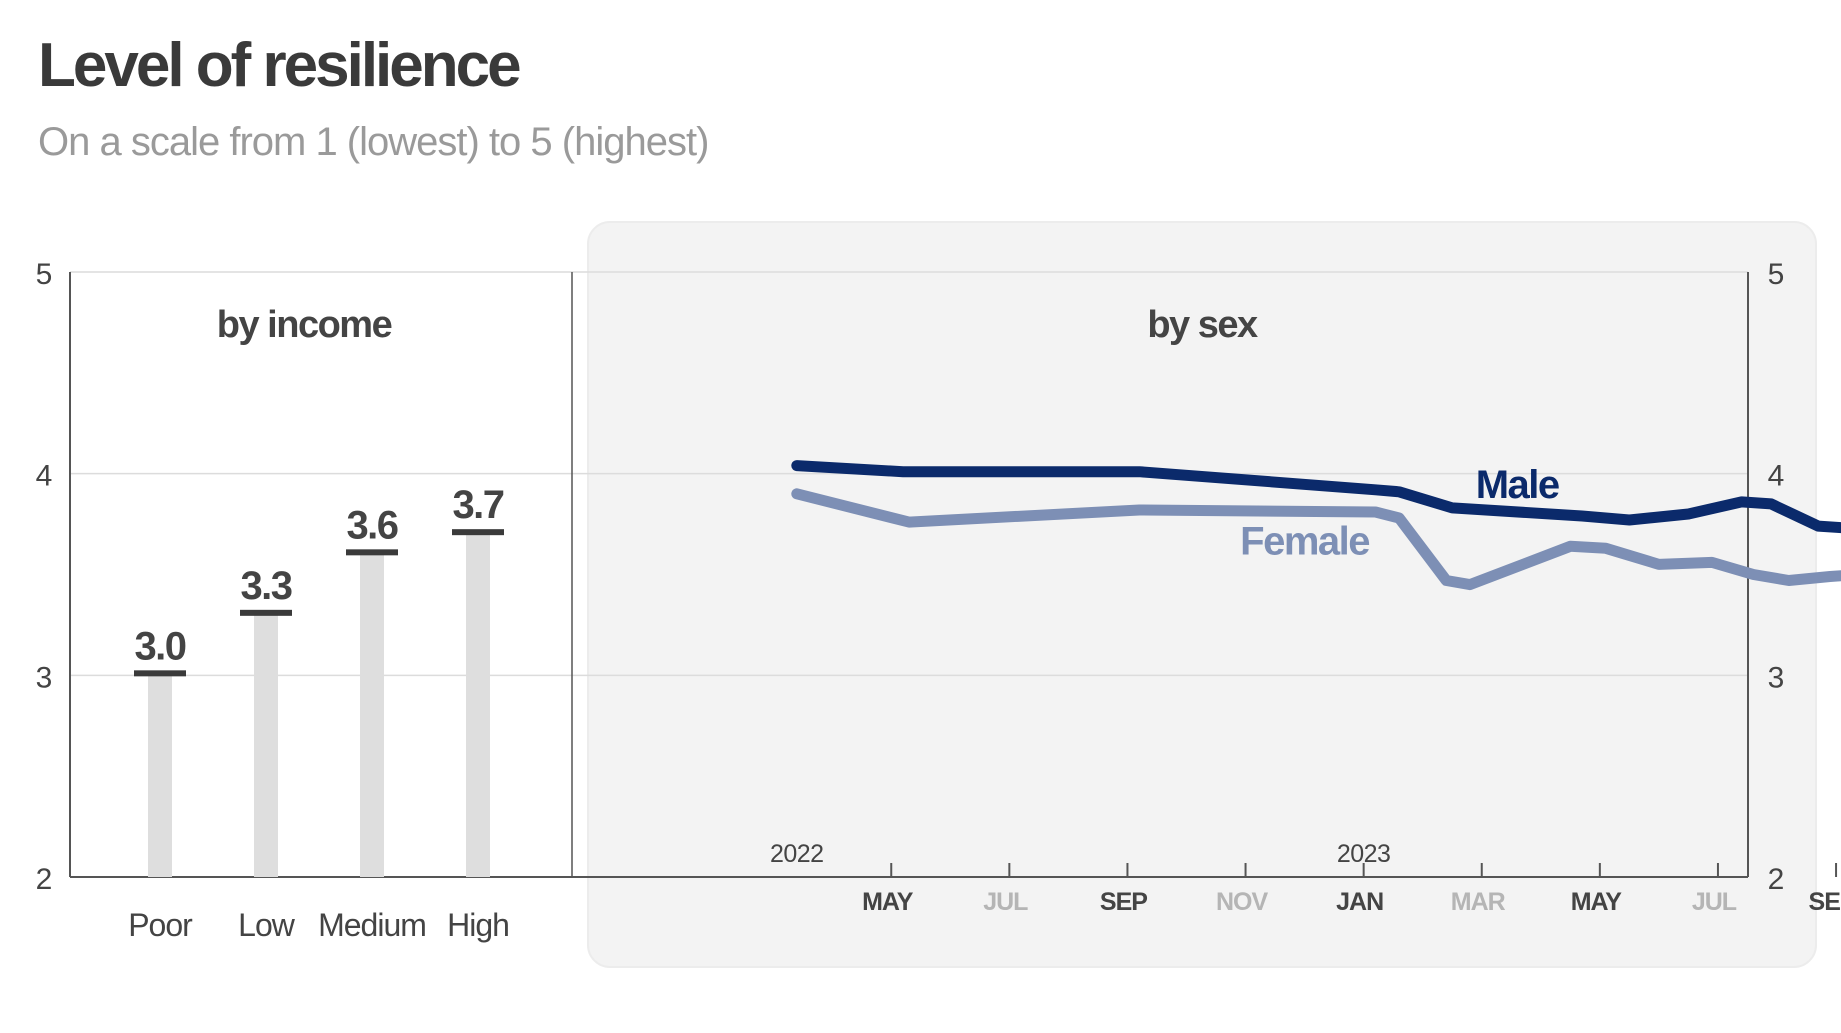  I want to click on series-line-female, so click(1316, 539).